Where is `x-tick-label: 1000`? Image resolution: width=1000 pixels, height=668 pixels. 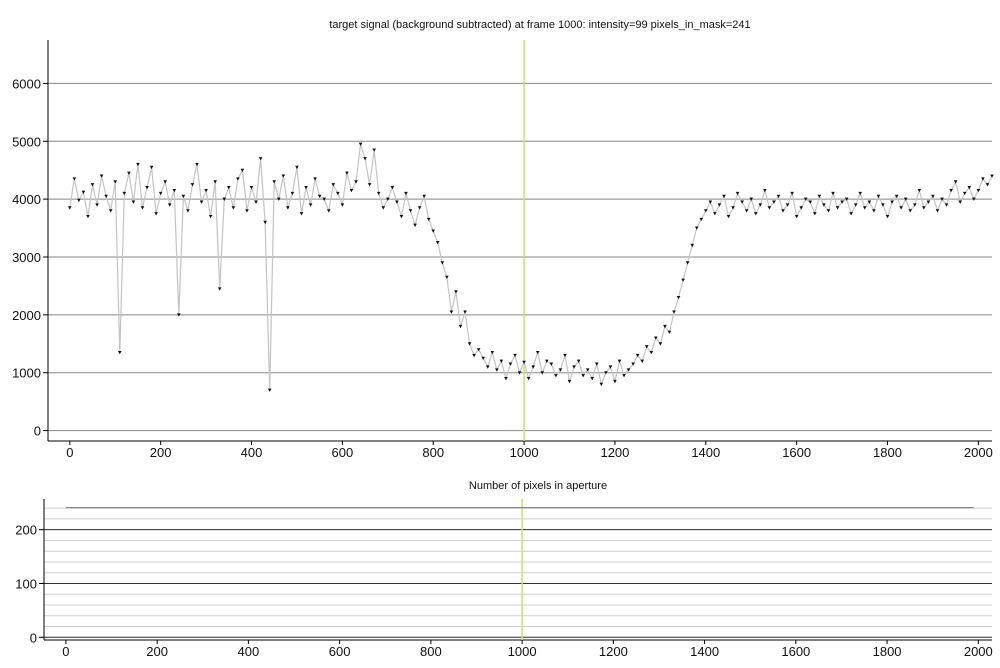 x-tick-label: 1000 is located at coordinates (522, 651).